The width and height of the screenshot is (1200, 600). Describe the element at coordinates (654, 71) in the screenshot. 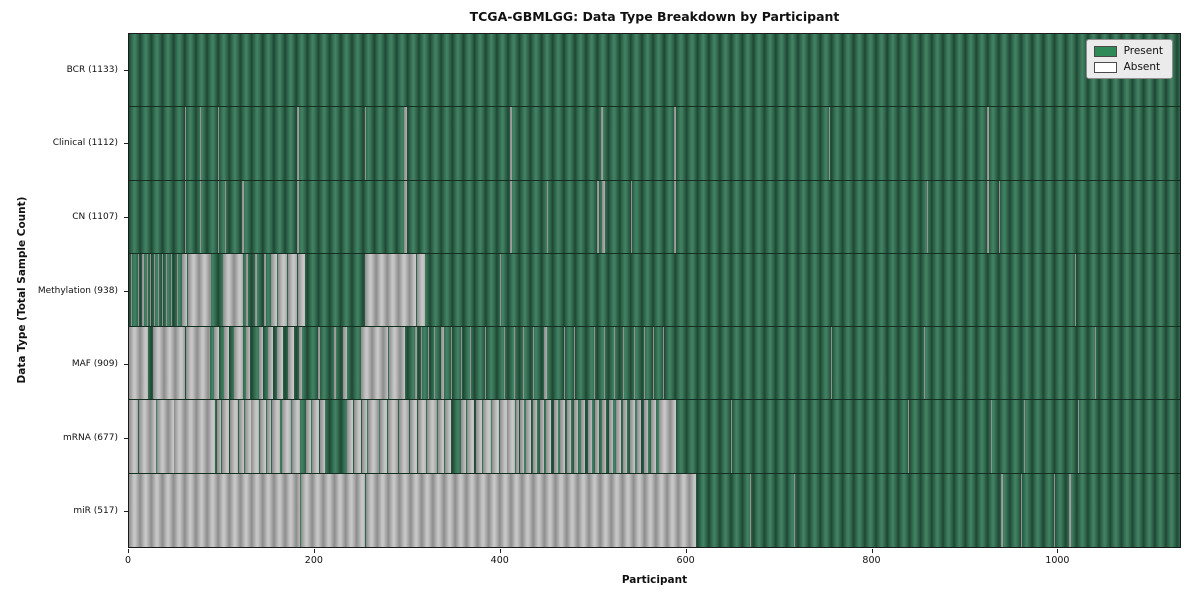

I see `data-row-BCR` at that location.